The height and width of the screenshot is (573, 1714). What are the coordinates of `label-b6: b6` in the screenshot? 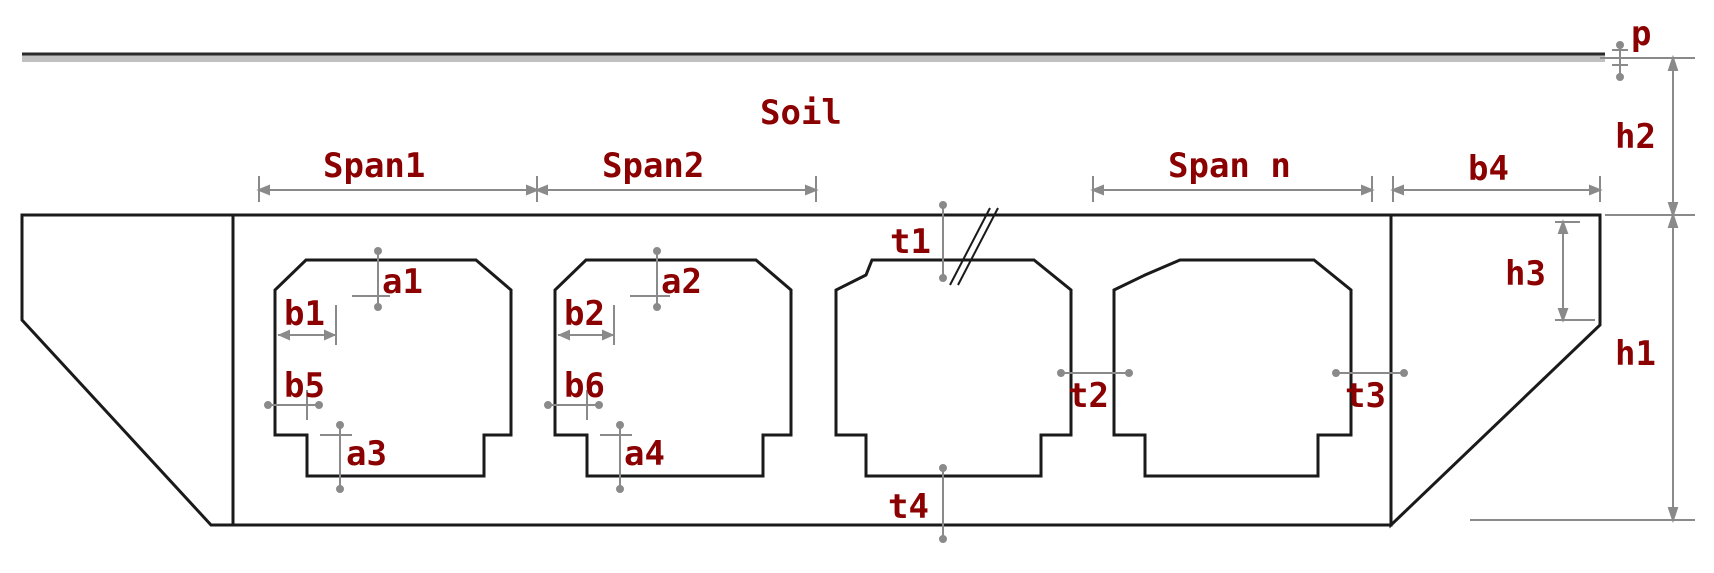 It's located at (584, 386).